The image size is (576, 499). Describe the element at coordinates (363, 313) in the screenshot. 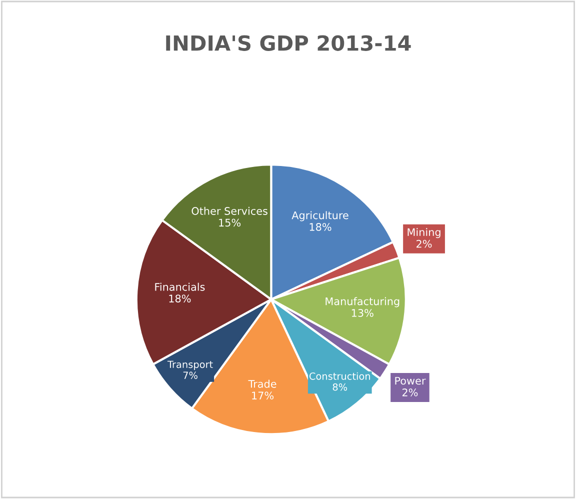

I see `data-label: 13%` at that location.